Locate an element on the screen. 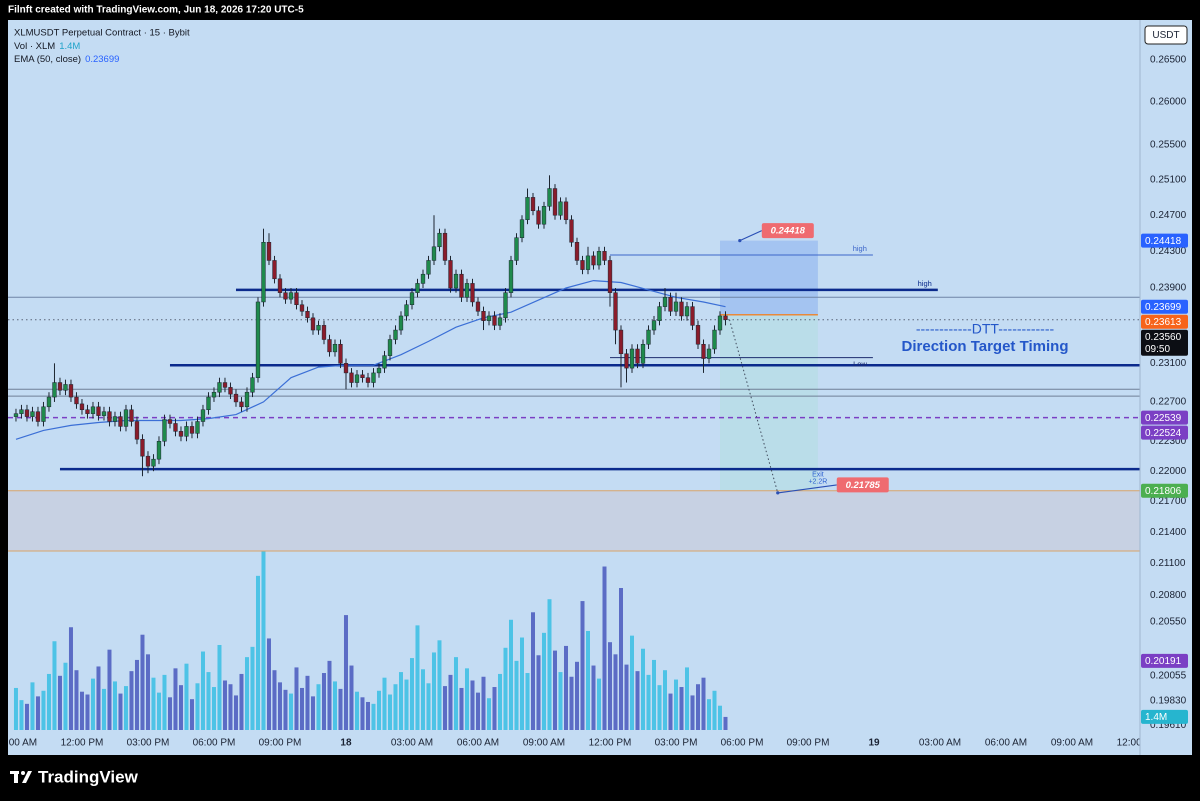 This screenshot has height=801, width=1200. x-tick-label: 18 is located at coordinates (346, 743).